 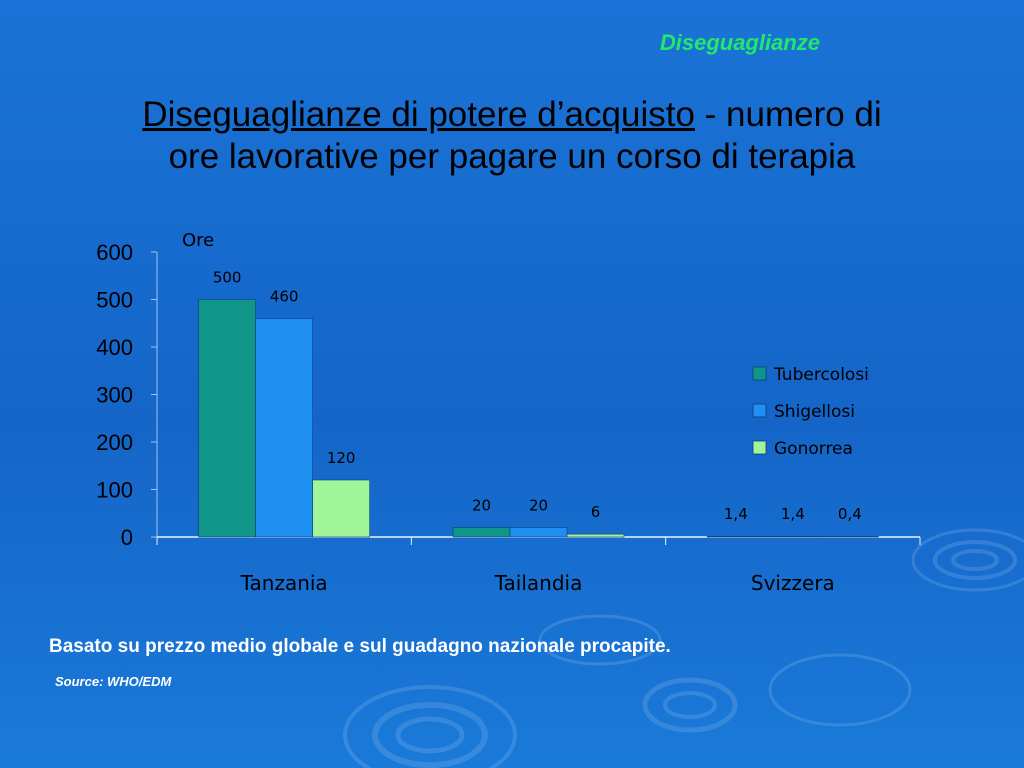 I want to click on title-rest: - numero di, so click(x=788, y=114).